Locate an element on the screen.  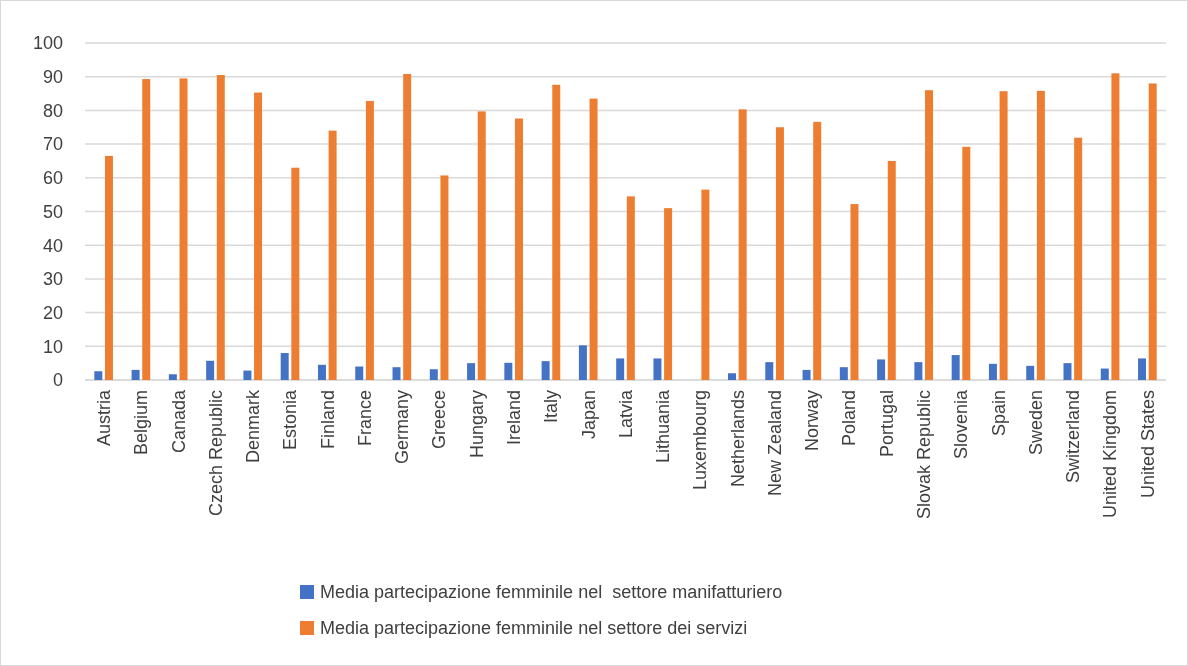
x-tick-label: Canada is located at coordinates (178, 421).